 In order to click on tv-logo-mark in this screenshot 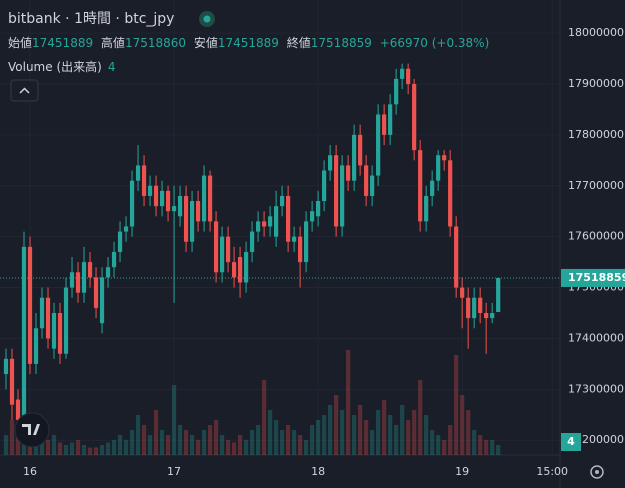, I will do `click(31, 429)`.